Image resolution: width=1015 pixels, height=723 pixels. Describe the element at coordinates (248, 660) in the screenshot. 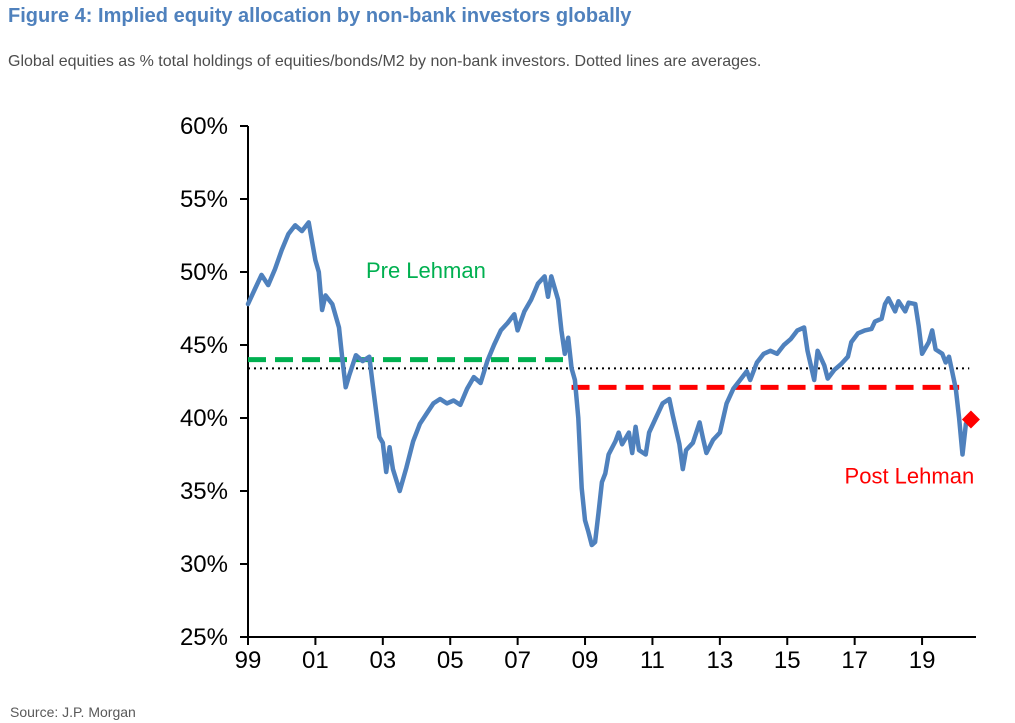

I see `x-tick-label: 99` at that location.